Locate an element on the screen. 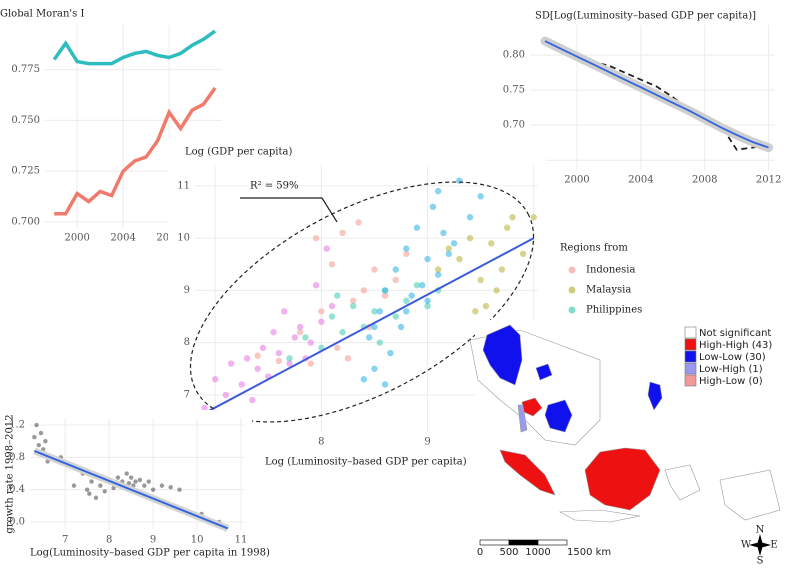  annotation-bracket is located at coordinates (289, 210).